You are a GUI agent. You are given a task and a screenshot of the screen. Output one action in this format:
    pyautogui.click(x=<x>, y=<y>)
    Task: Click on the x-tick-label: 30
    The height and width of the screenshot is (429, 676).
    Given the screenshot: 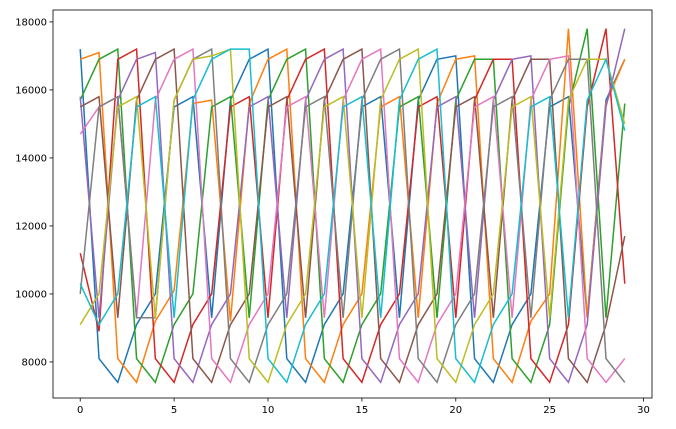 What is the action you would take?
    pyautogui.click(x=643, y=410)
    